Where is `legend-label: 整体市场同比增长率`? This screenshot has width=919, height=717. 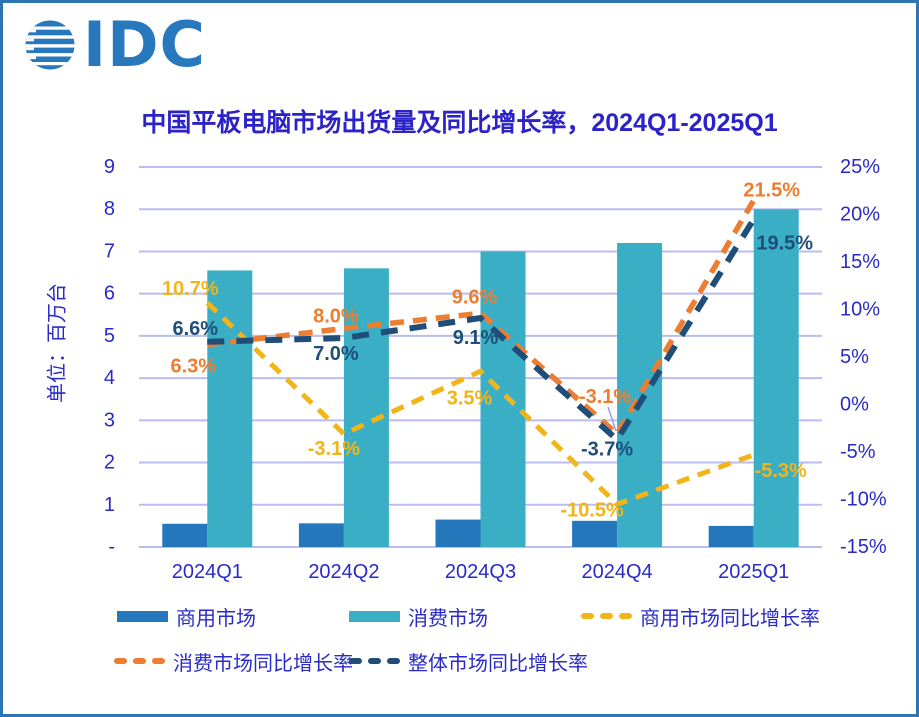
legend-label: 整体市场同比增长率 is located at coordinates (498, 663).